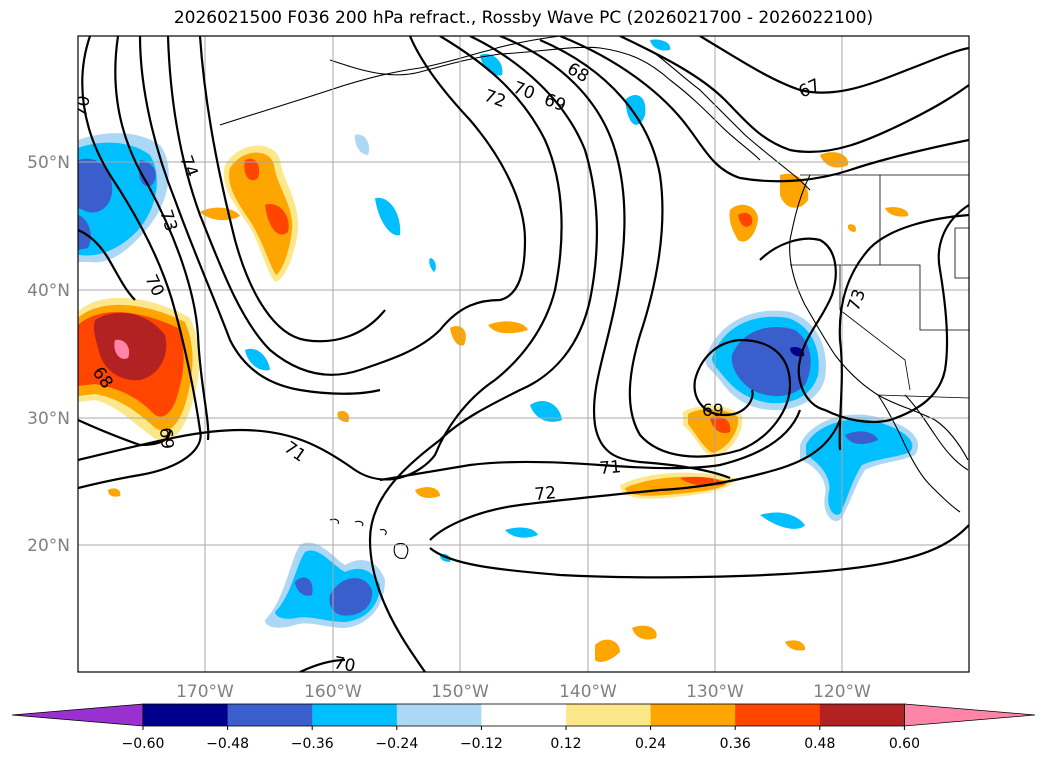 This screenshot has width=1047, height=765. Describe the element at coordinates (735, 744) in the screenshot. I see `colorbar-tick-label: 0.36` at that location.